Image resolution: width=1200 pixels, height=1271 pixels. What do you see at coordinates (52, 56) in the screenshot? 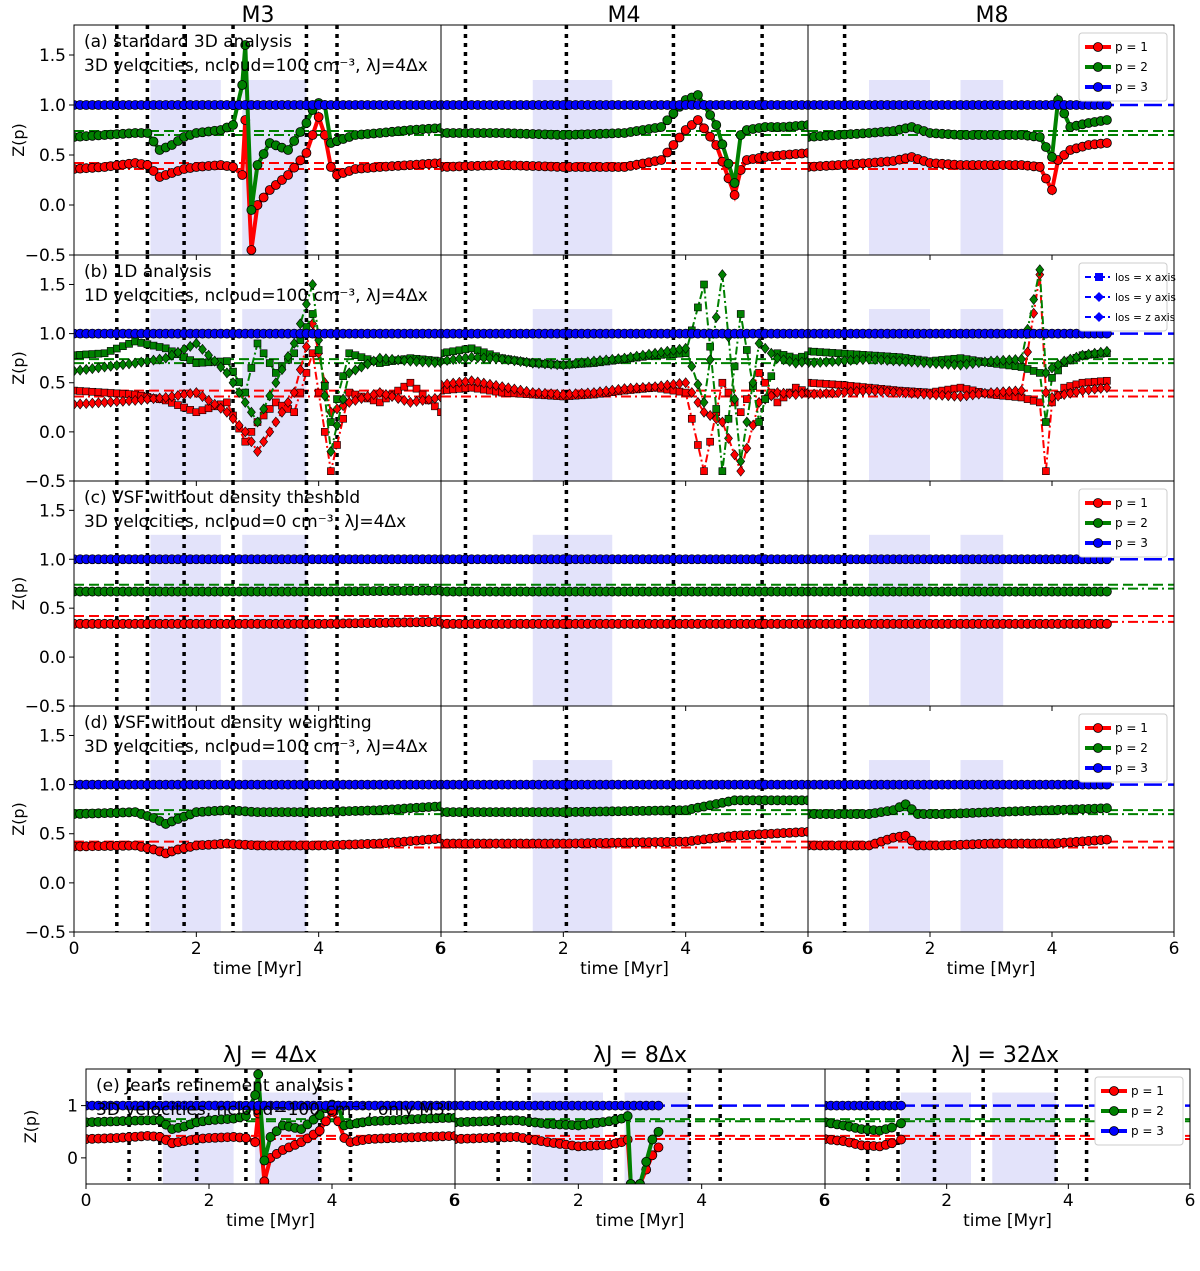
I see `y-tick-label: 1.5` at bounding box center [52, 56].